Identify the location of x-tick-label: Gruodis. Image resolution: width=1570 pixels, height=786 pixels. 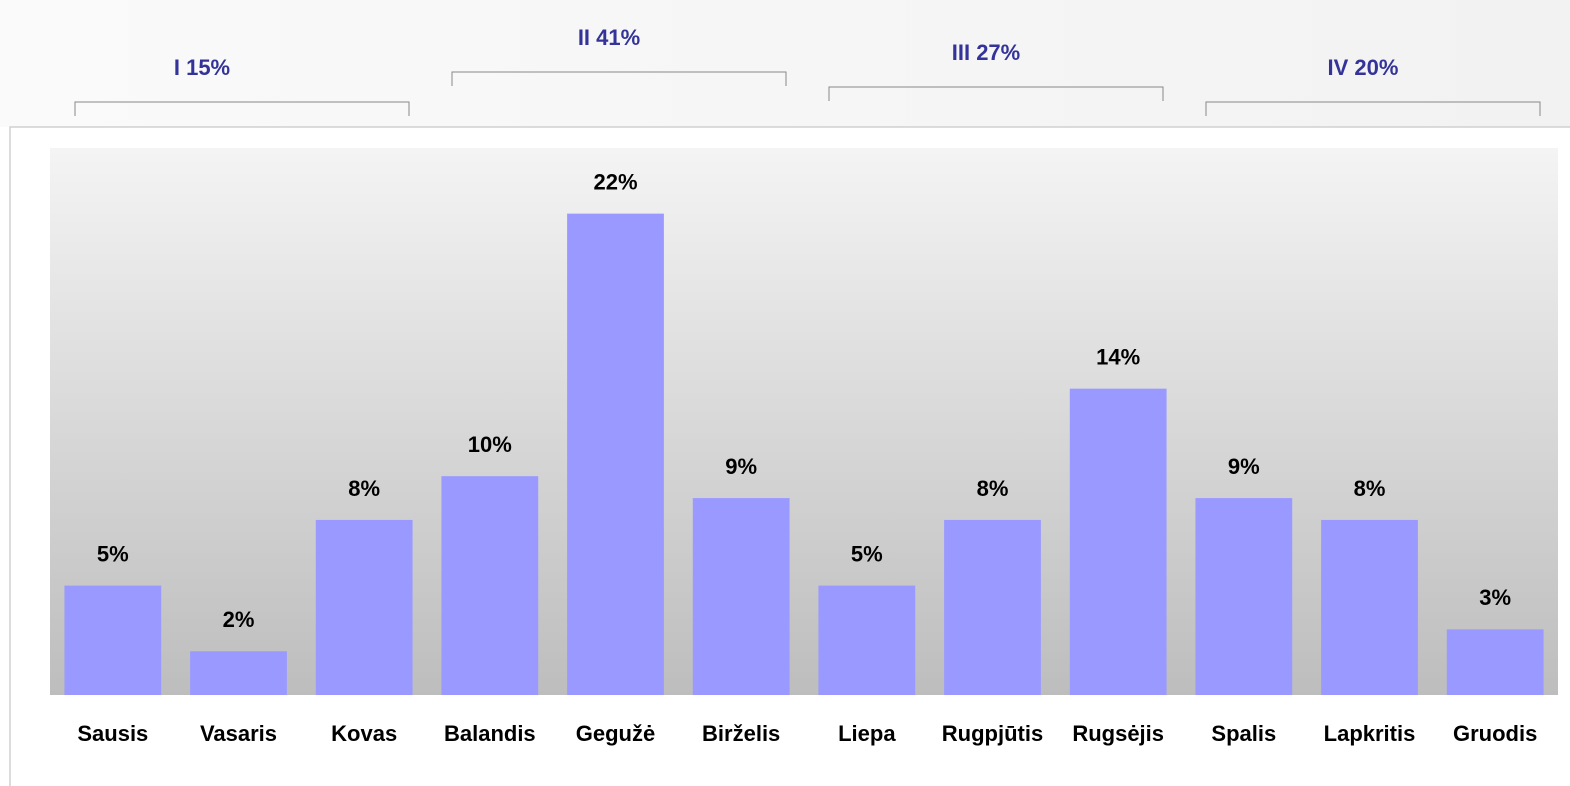
(1495, 733).